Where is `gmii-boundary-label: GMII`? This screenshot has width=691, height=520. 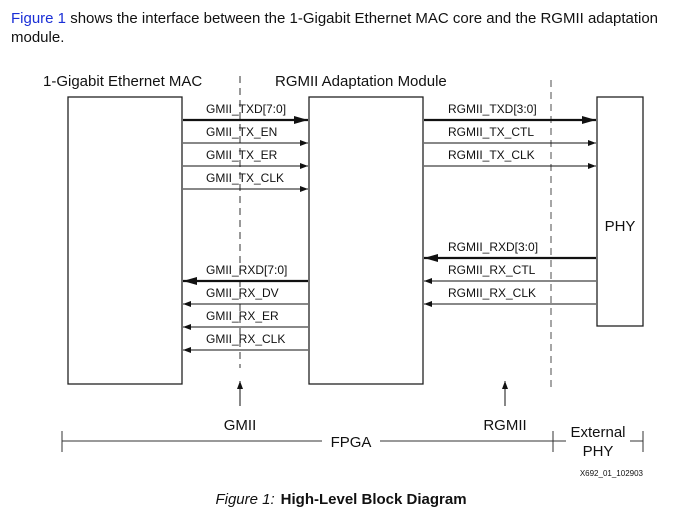 gmii-boundary-label: GMII is located at coordinates (240, 425).